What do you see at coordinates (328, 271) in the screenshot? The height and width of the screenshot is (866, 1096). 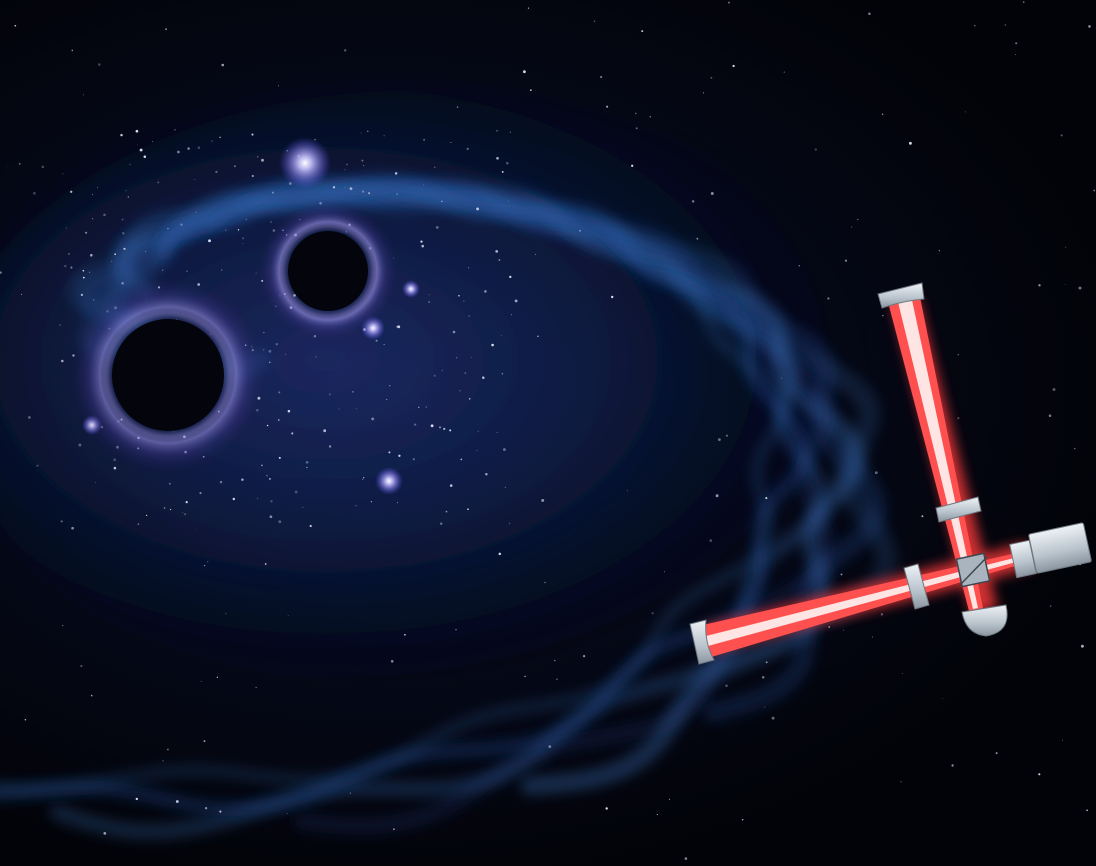 I see `black-hole-small-icon` at bounding box center [328, 271].